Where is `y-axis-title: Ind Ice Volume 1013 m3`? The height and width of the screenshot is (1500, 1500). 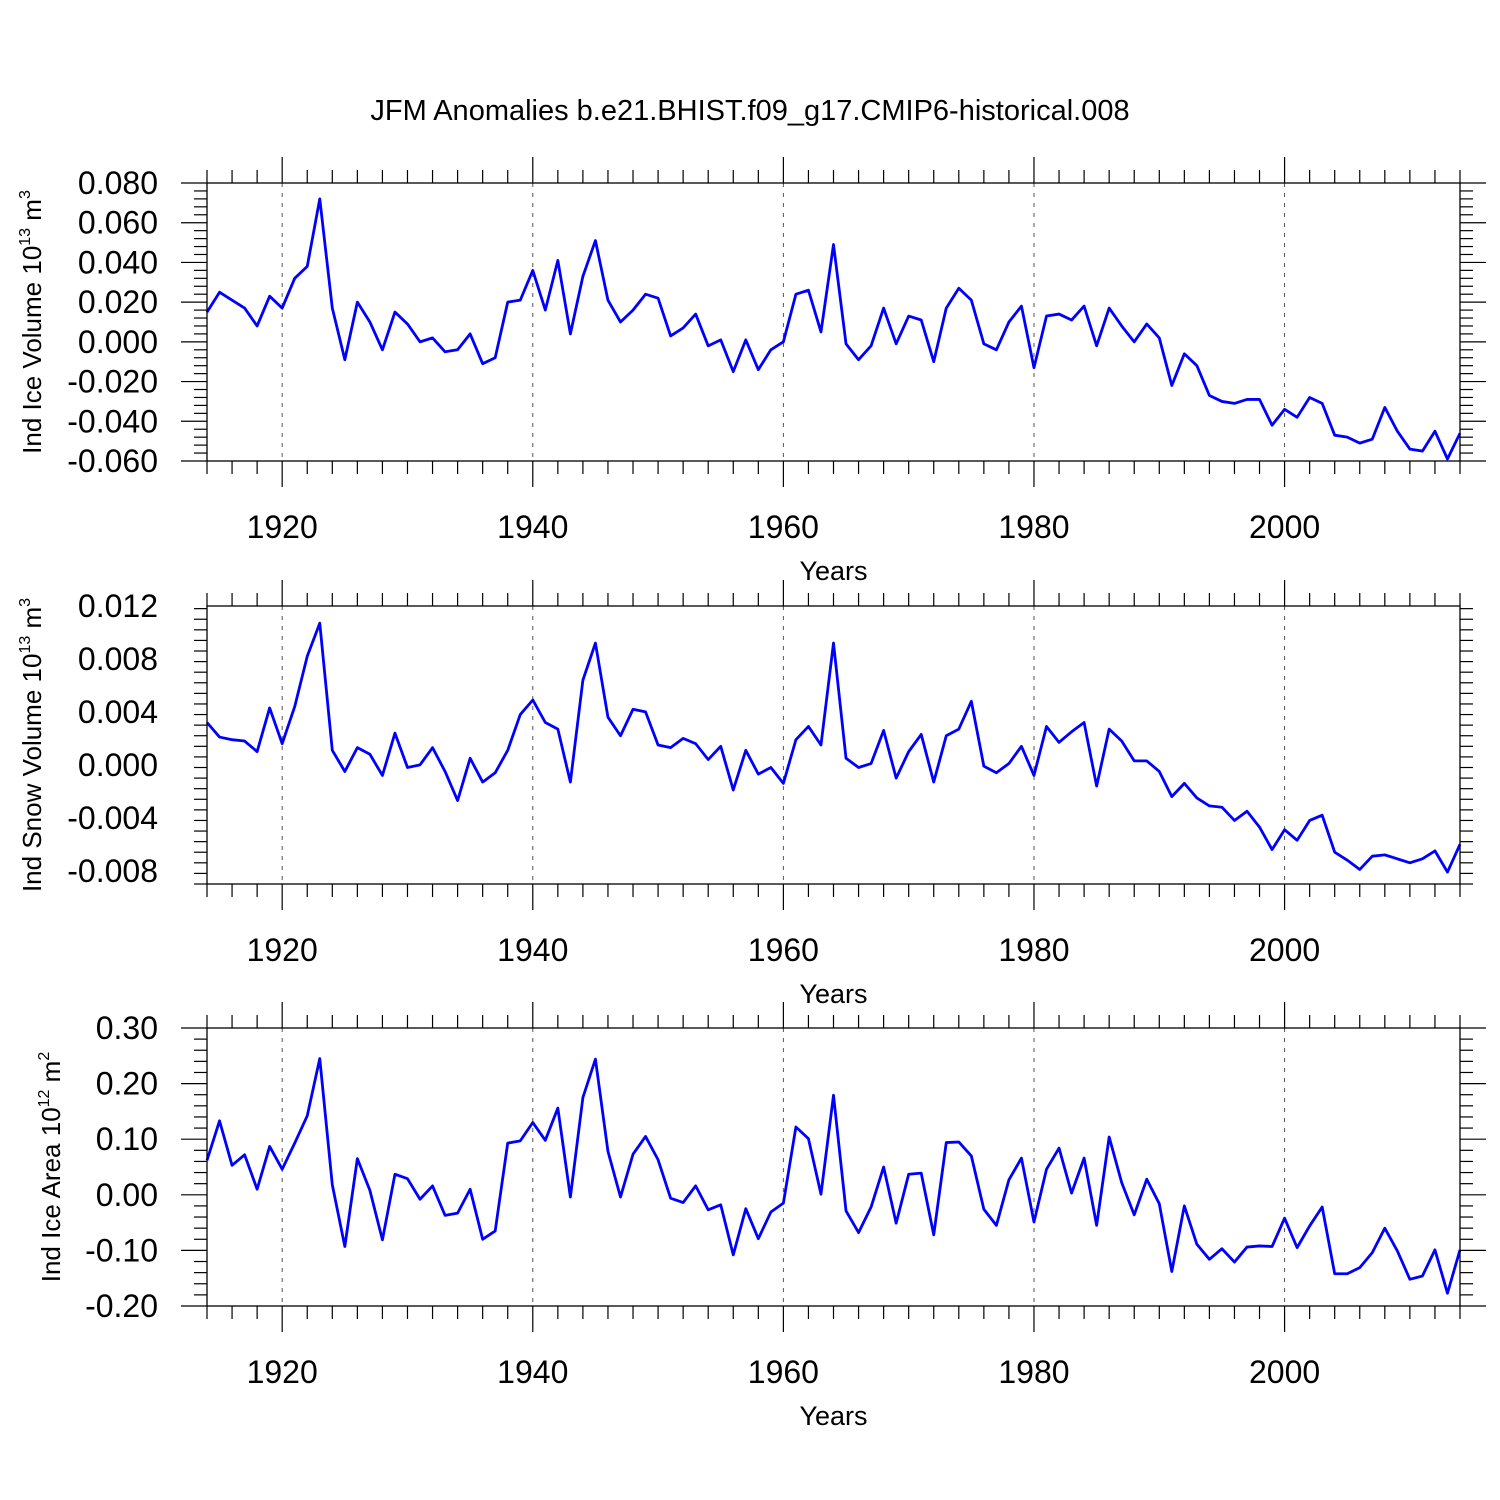 y-axis-title: Ind Ice Volume 1013 m3 is located at coordinates (32, 322).